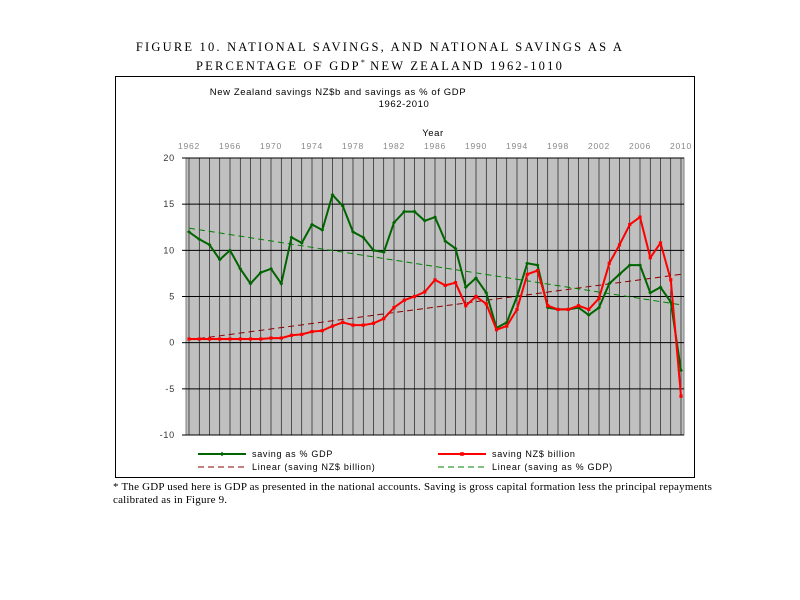 This screenshot has height=600, width=800. I want to click on y-tick-label: -5, so click(170, 389).